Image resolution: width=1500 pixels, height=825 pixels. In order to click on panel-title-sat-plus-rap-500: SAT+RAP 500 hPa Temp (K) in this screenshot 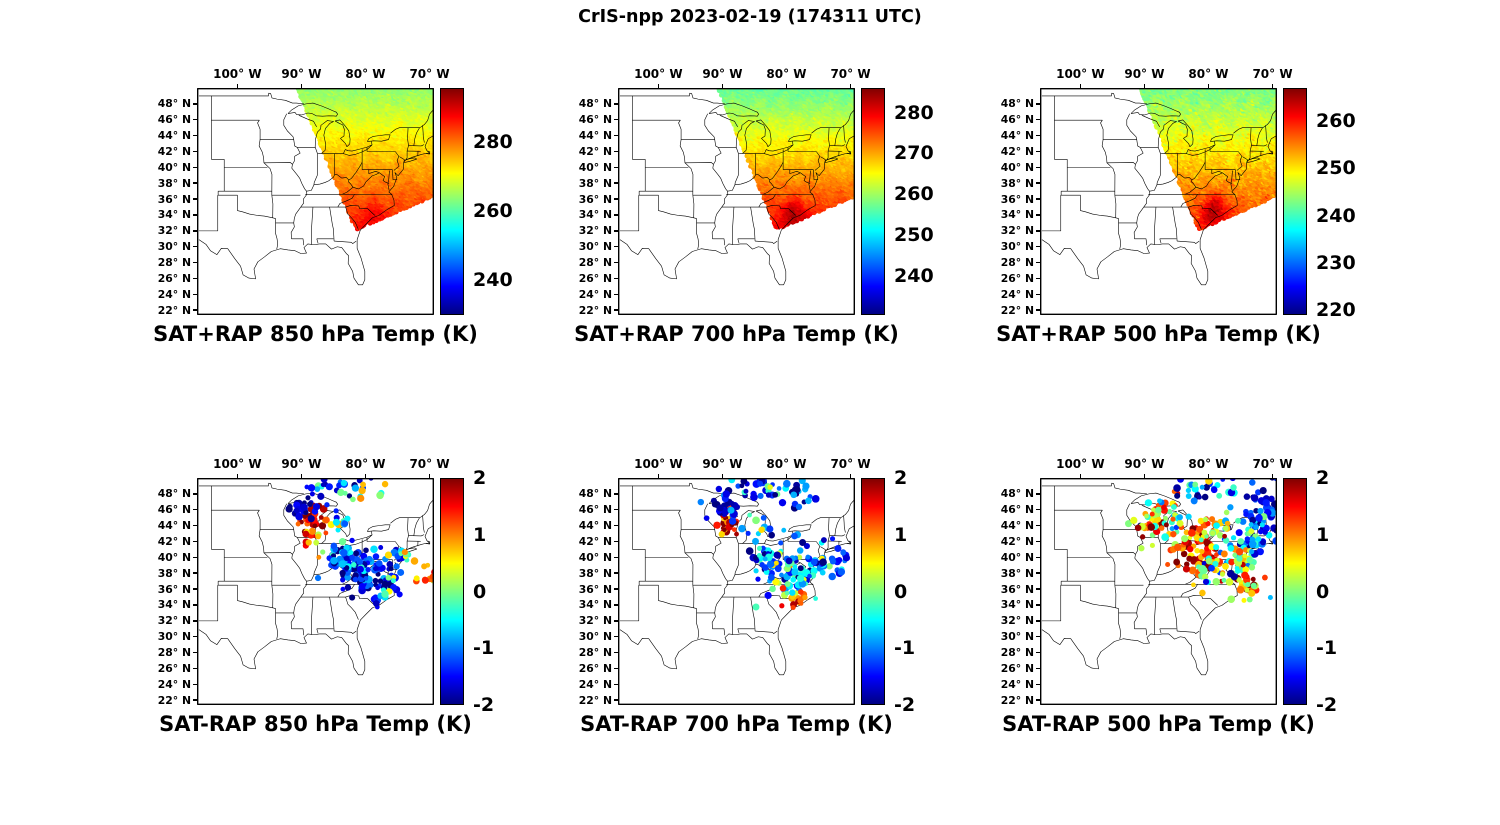, I will do `click(1158, 334)`.